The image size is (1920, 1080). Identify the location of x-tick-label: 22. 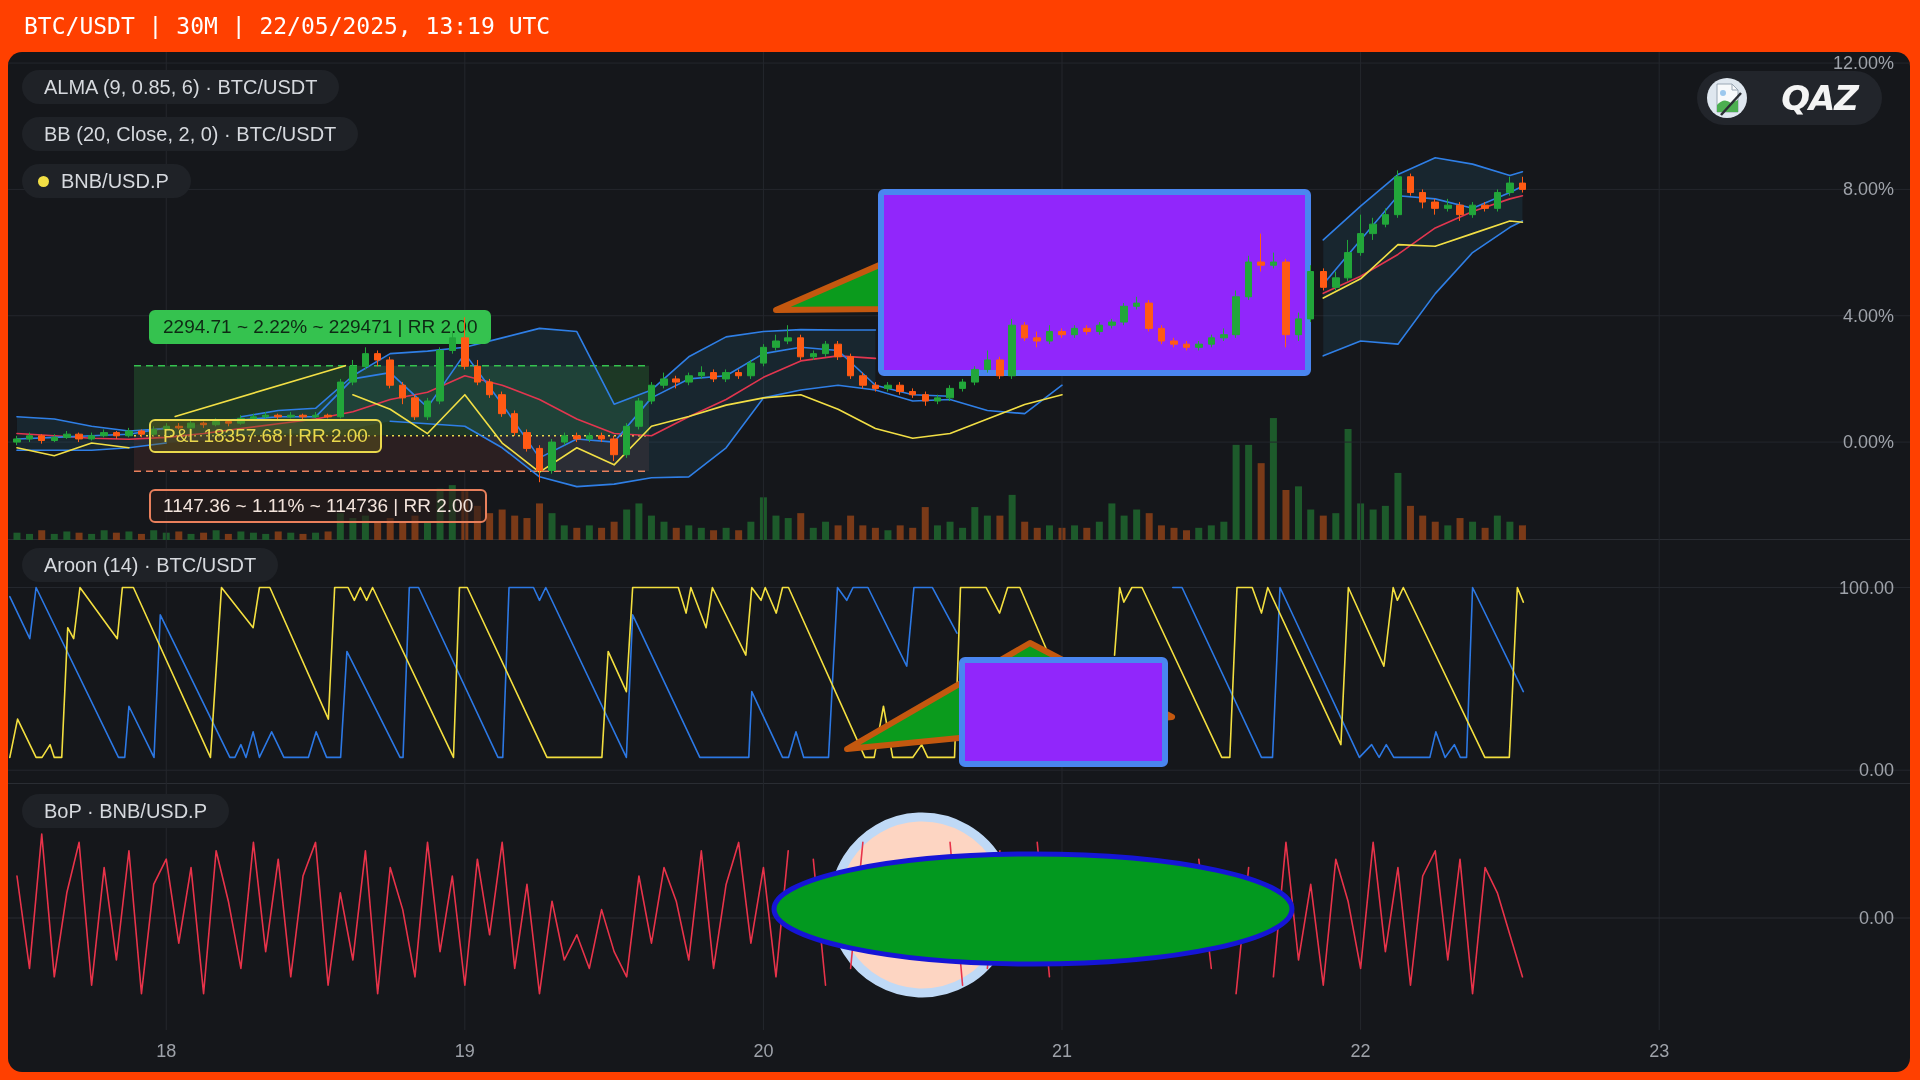
(1360, 1051).